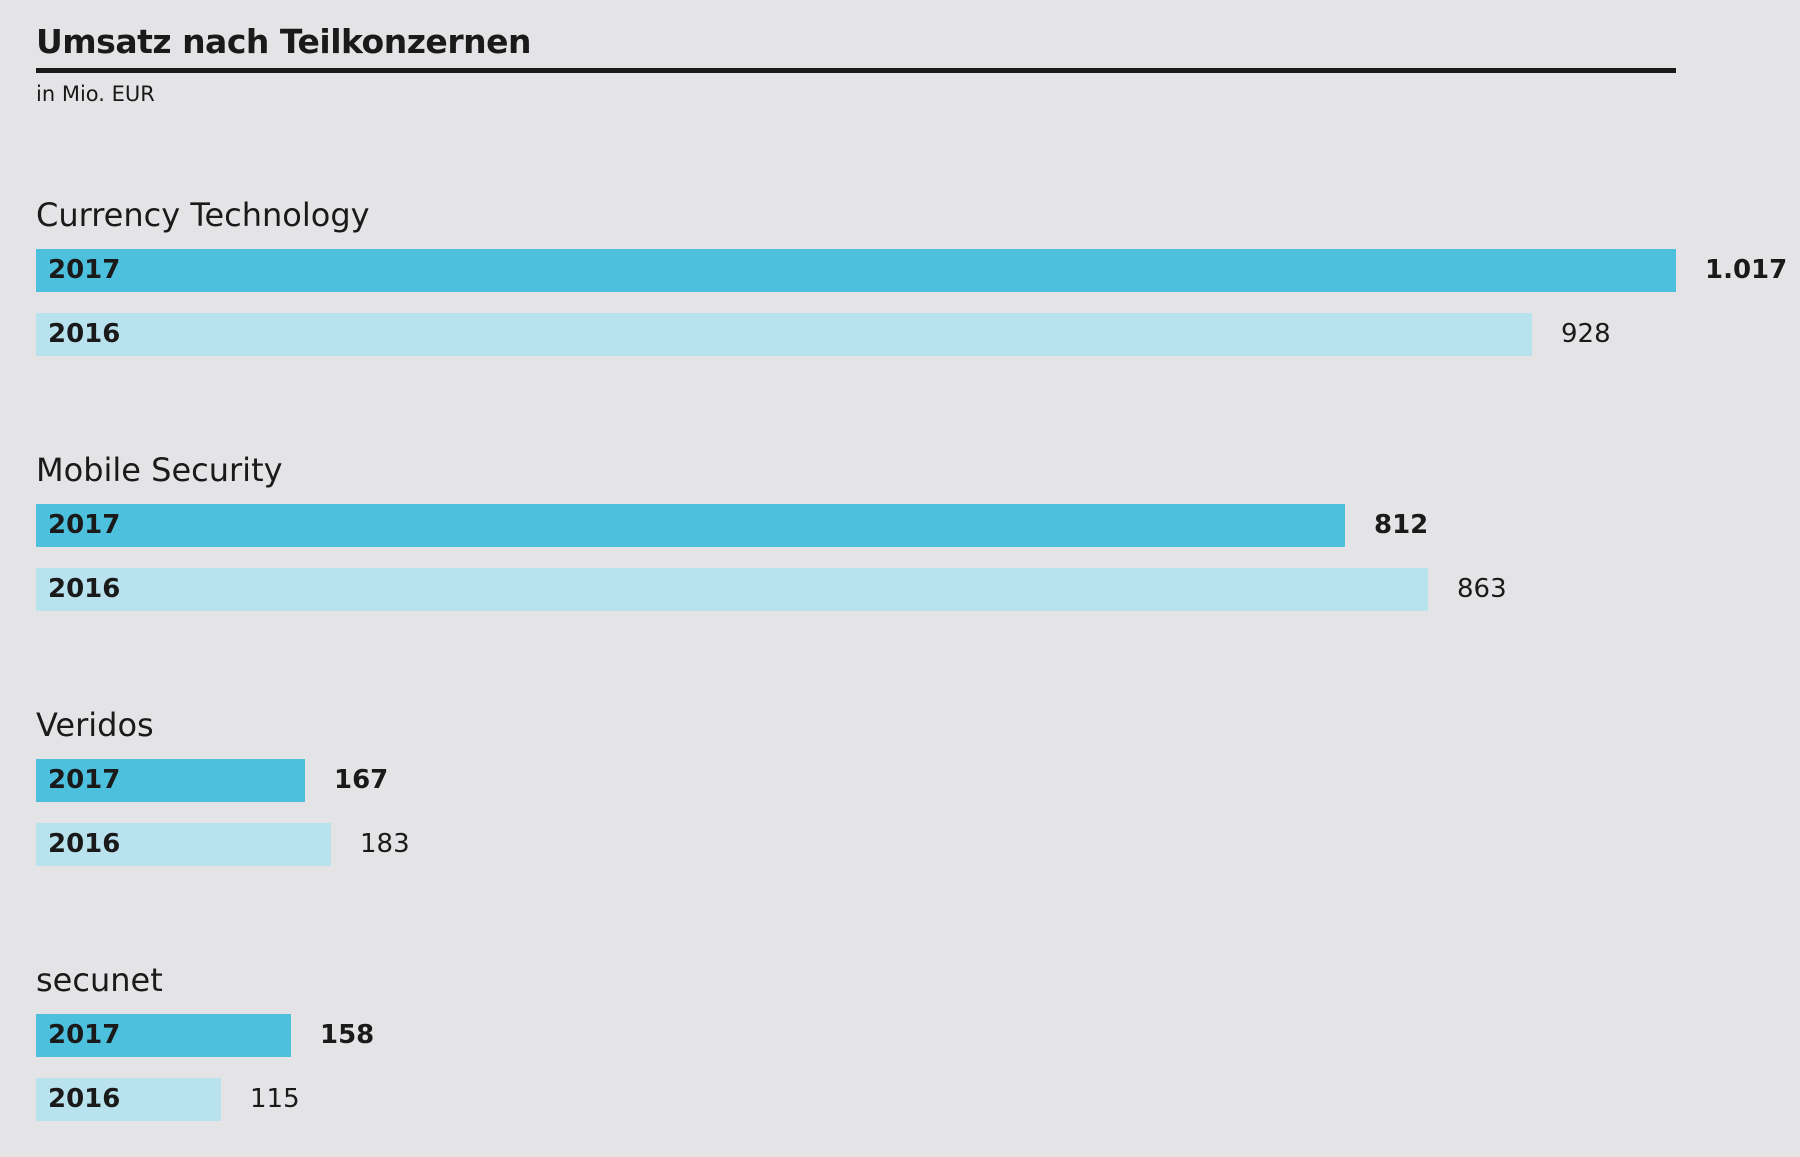 This screenshot has height=1157, width=1800. What do you see at coordinates (361, 780) in the screenshot?
I see `value-label: 167` at bounding box center [361, 780].